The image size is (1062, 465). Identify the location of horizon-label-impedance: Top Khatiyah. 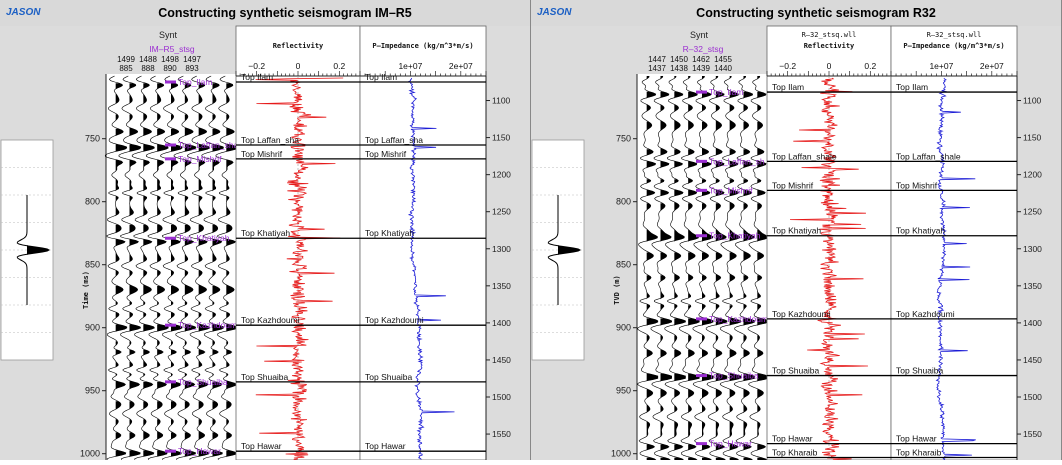
(389, 233).